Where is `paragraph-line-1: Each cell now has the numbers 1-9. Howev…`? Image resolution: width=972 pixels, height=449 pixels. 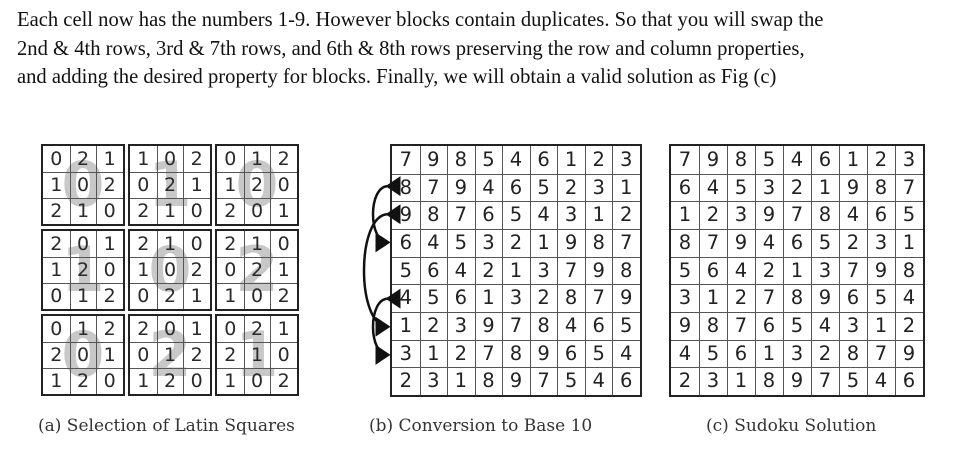
paragraph-line-1: Each cell now has the numbers 1-9. Howev… is located at coordinates (420, 20).